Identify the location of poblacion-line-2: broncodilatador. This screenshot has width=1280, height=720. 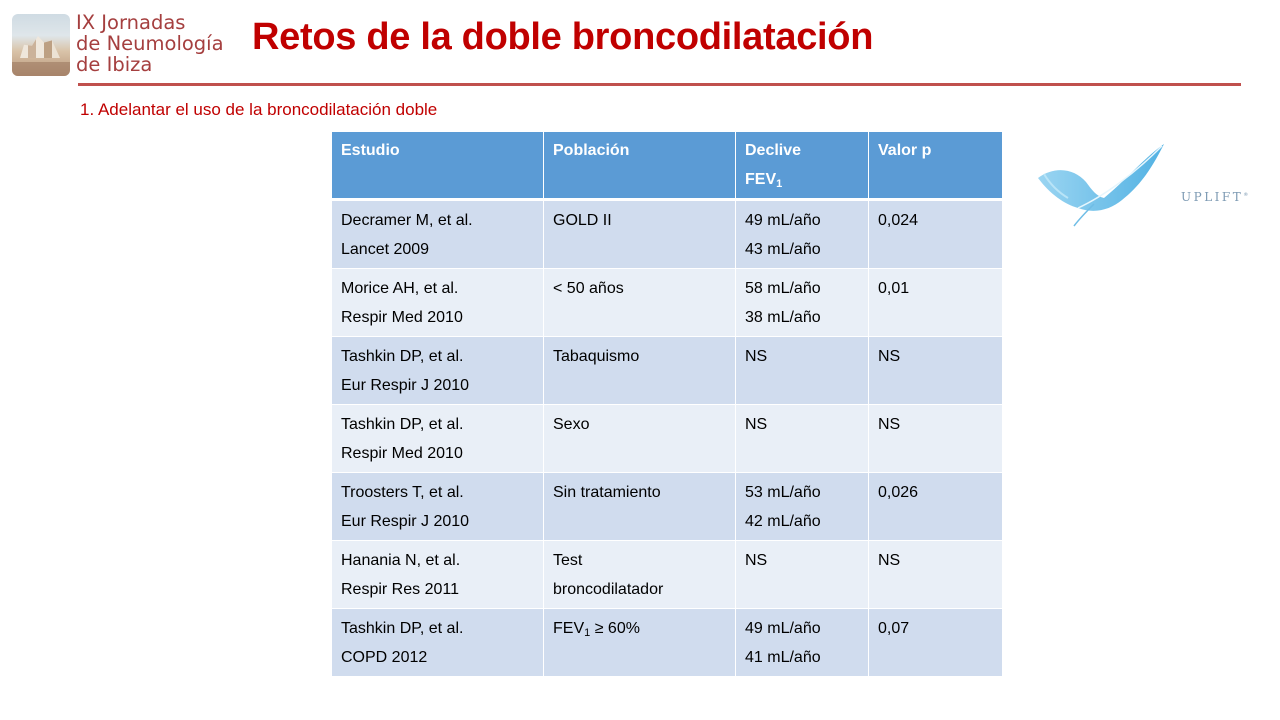
(608, 589).